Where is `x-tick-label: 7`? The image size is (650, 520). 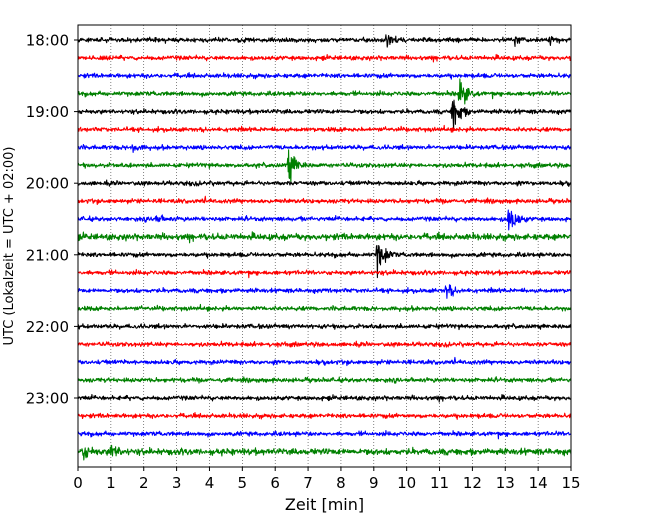
x-tick-label: 7 is located at coordinates (308, 483).